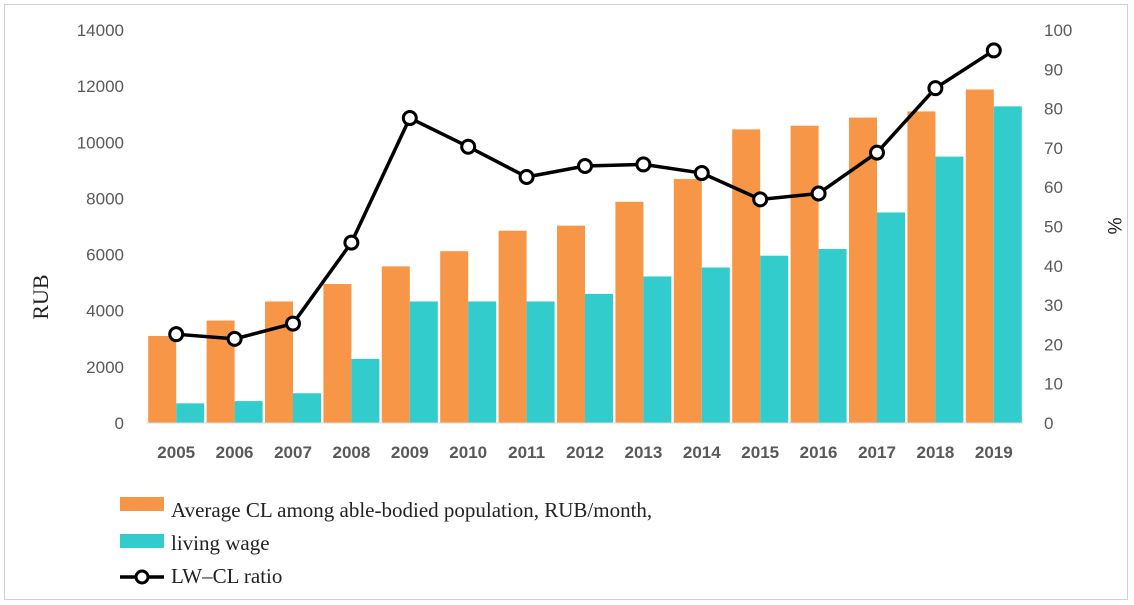 This screenshot has width=1134, height=605. Describe the element at coordinates (234, 338) in the screenshot. I see `ratio-point-2006` at that location.